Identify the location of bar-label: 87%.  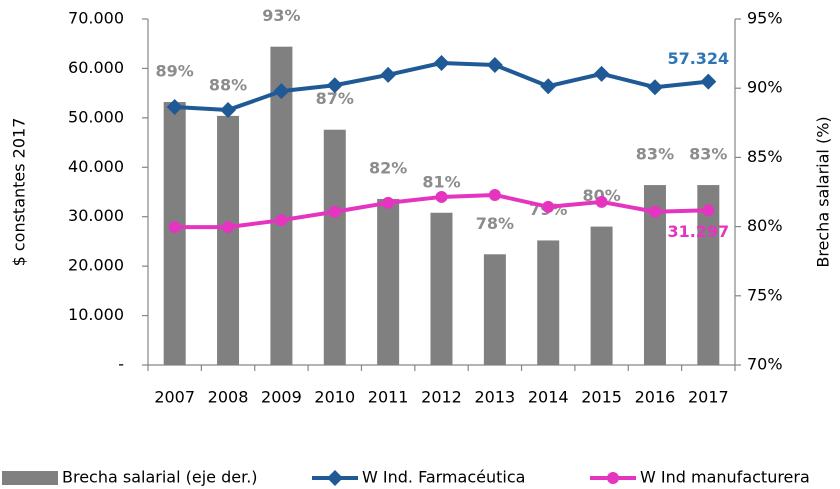
(335, 98).